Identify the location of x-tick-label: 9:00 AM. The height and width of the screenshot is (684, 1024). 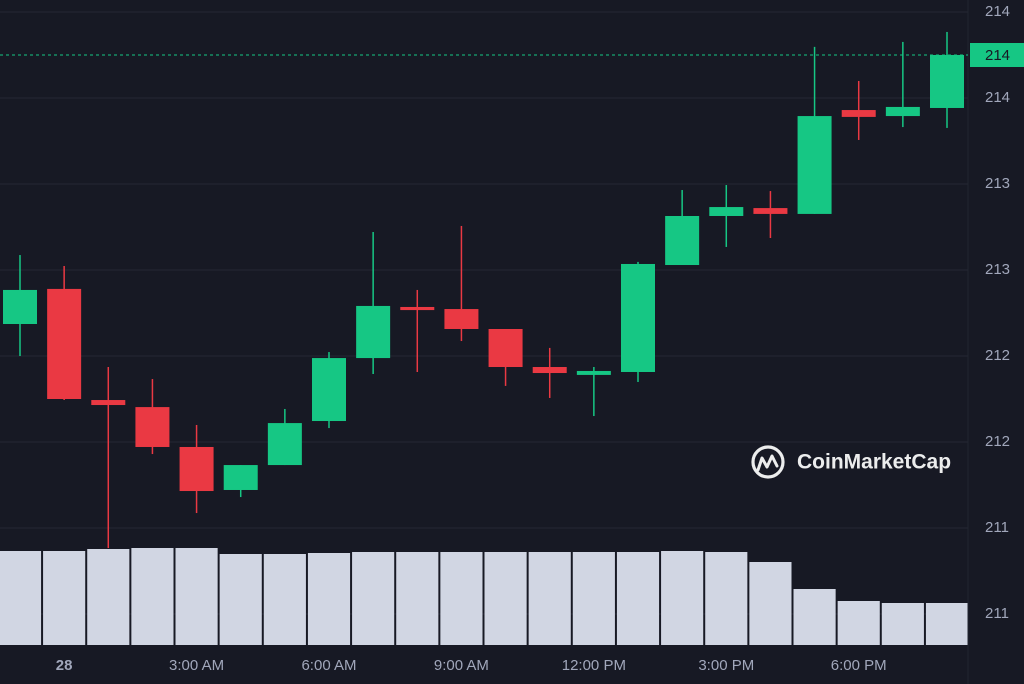
(461, 665).